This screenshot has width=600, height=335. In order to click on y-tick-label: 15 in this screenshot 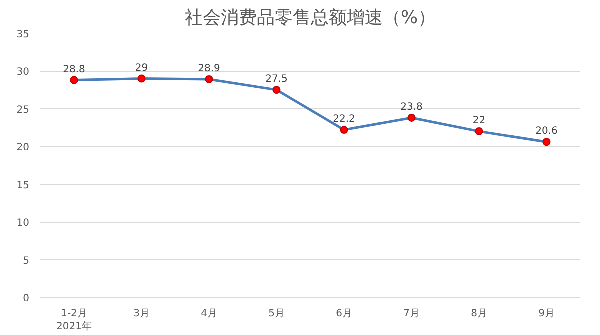, I will do `click(23, 186)`.